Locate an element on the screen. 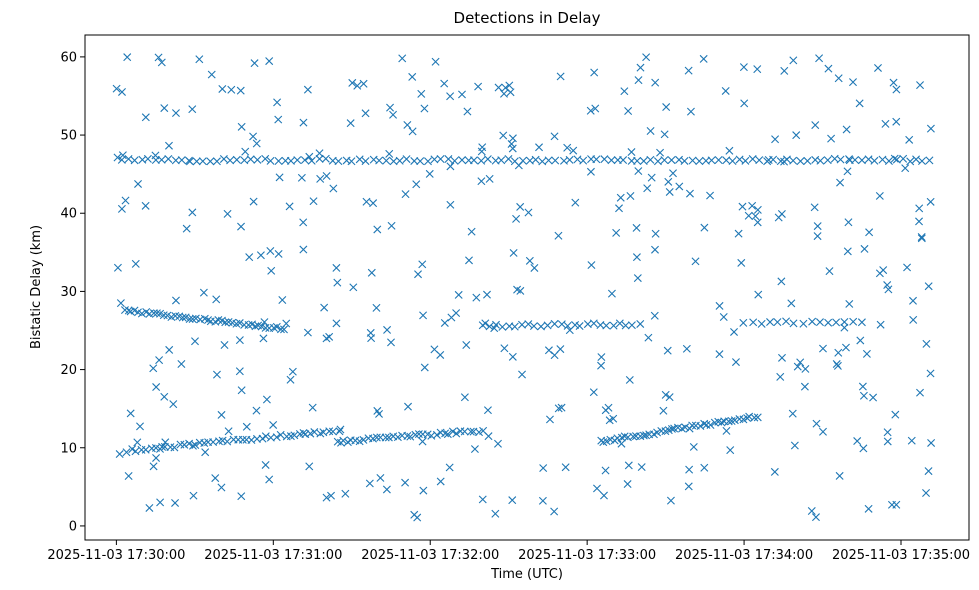 The image size is (979, 590). y-axis-label: Bistatic Delay (km) is located at coordinates (36, 287).